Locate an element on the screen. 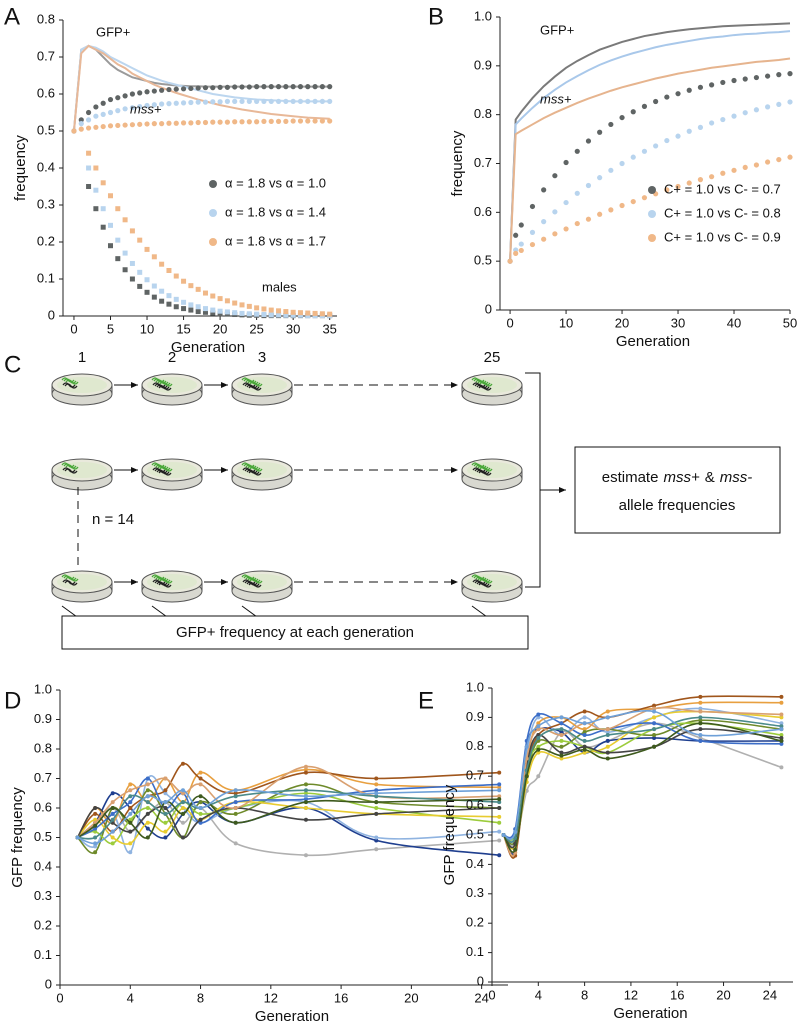  legend-label: α = 1.8 vs α = 1.0 is located at coordinates (275, 182).